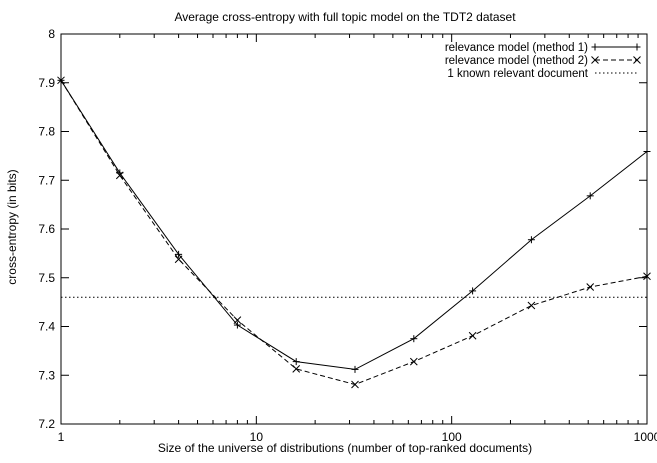 Image resolution: width=657 pixels, height=463 pixels. What do you see at coordinates (46, 83) in the screenshot?
I see `y-tick-label: 7.9` at bounding box center [46, 83].